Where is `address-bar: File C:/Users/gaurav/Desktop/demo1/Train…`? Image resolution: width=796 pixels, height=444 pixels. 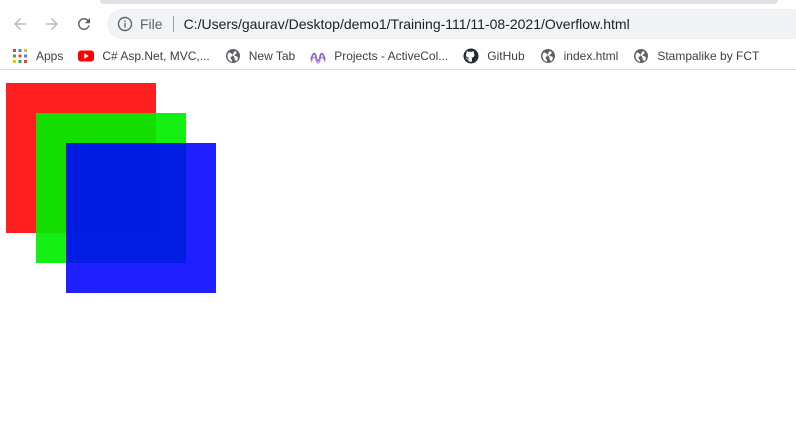
address-bar: File C:/Users/gaurav/Desktop/demo1/Train… is located at coordinates (451, 24).